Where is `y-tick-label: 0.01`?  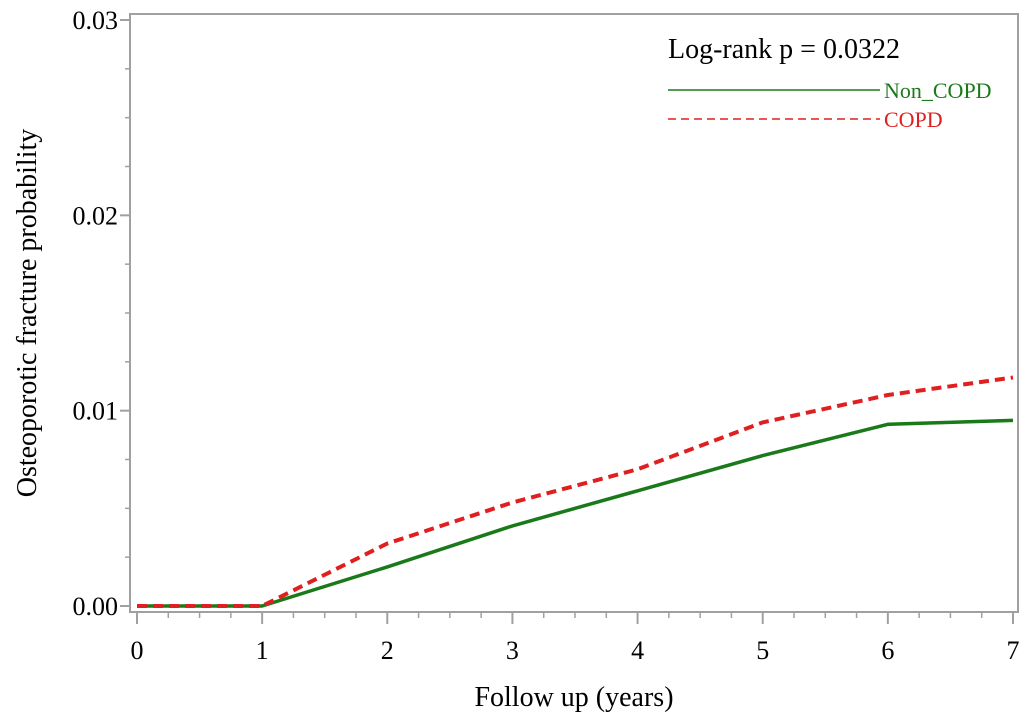
y-tick-label: 0.01 is located at coordinates (96, 411).